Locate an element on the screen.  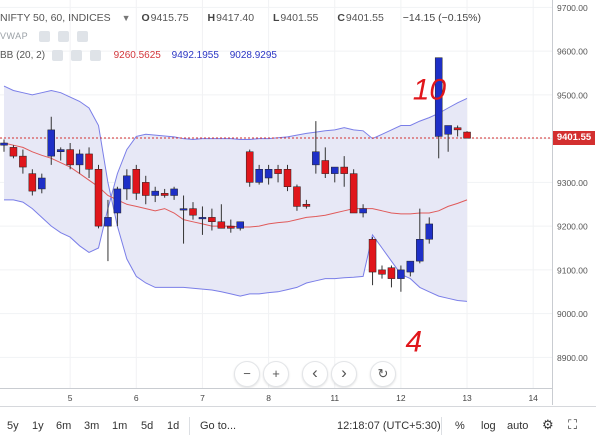
timeframe-6m: 6m is located at coordinates (64, 426).